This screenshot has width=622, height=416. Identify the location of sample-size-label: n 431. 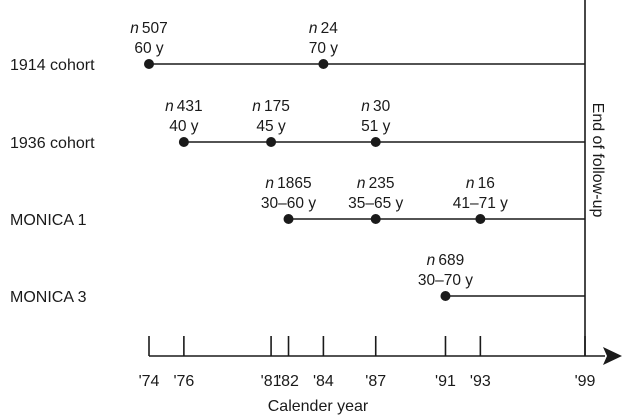
(184, 106).